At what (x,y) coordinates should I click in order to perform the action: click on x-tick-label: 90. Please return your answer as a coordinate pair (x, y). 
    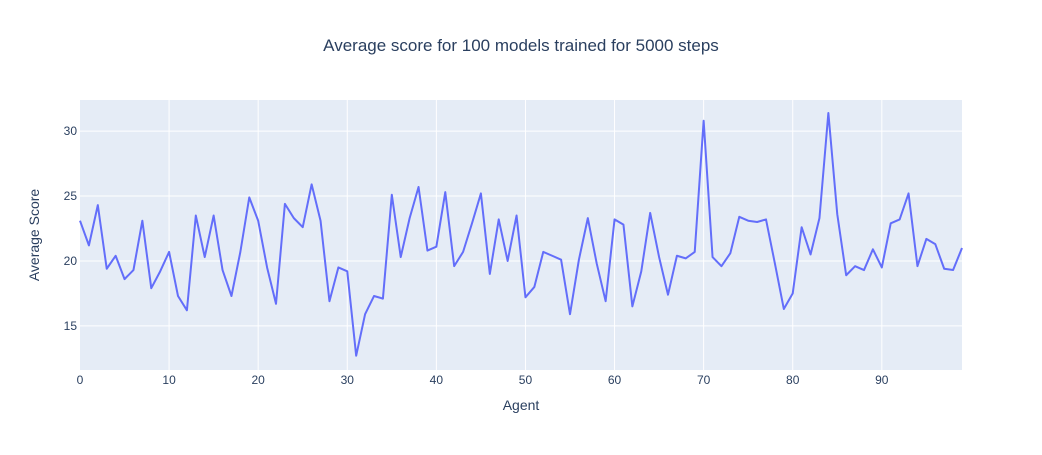
    Looking at the image, I should click on (882, 380).